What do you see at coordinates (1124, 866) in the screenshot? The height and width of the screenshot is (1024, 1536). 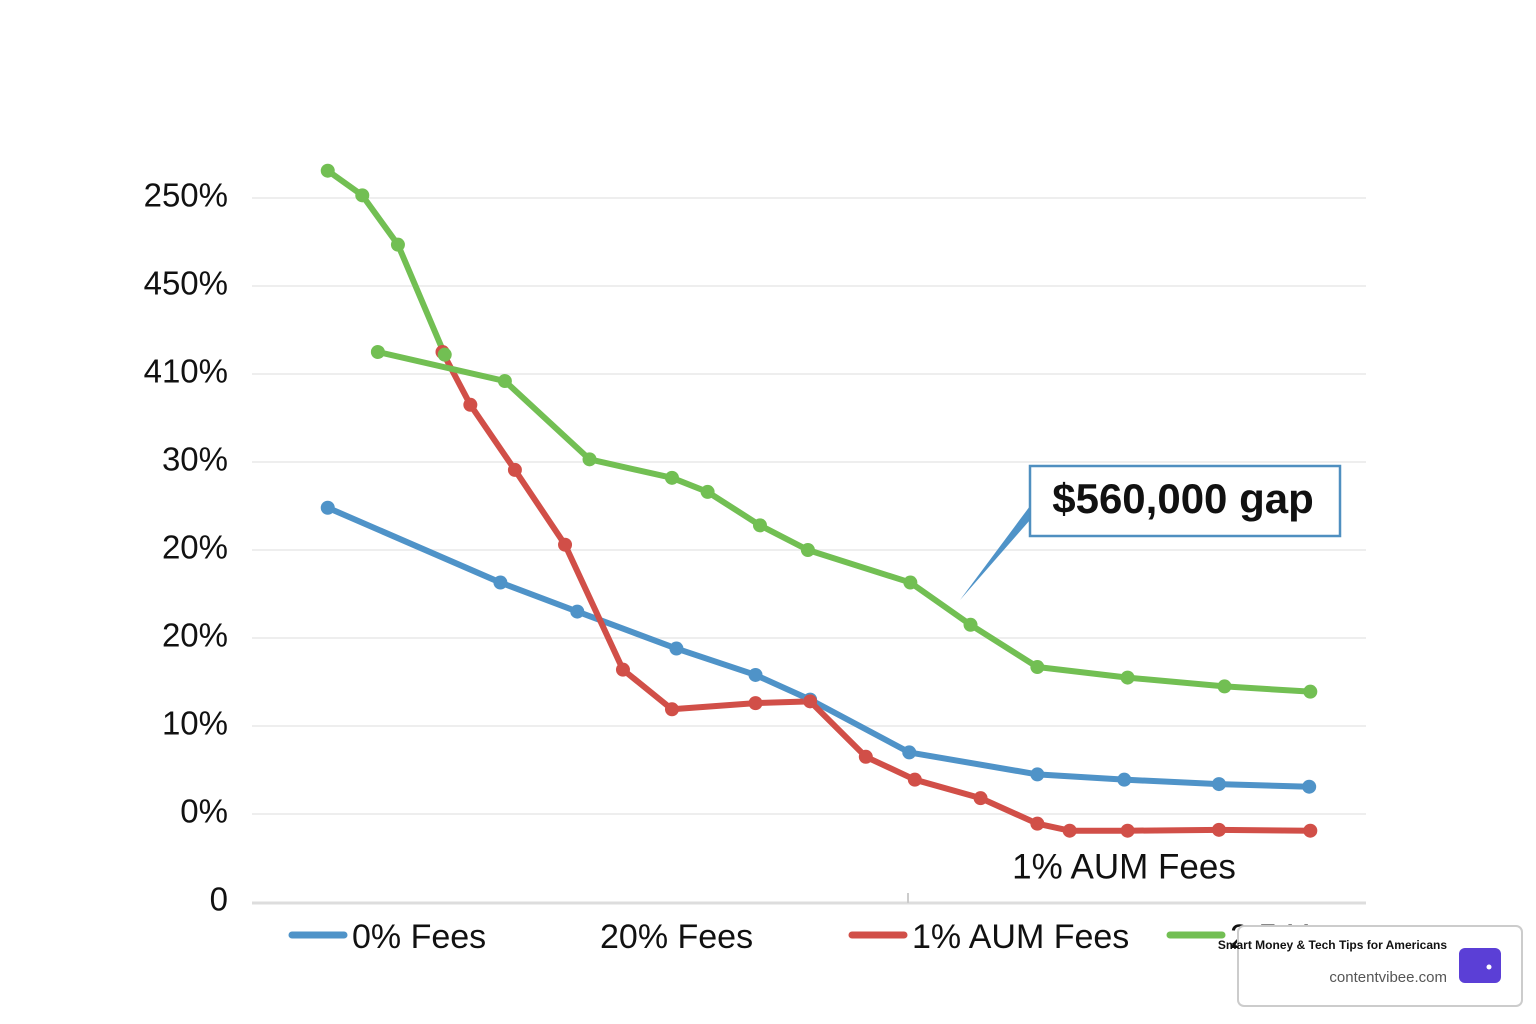 I see `annotation: 1% AUM Fees` at bounding box center [1124, 866].